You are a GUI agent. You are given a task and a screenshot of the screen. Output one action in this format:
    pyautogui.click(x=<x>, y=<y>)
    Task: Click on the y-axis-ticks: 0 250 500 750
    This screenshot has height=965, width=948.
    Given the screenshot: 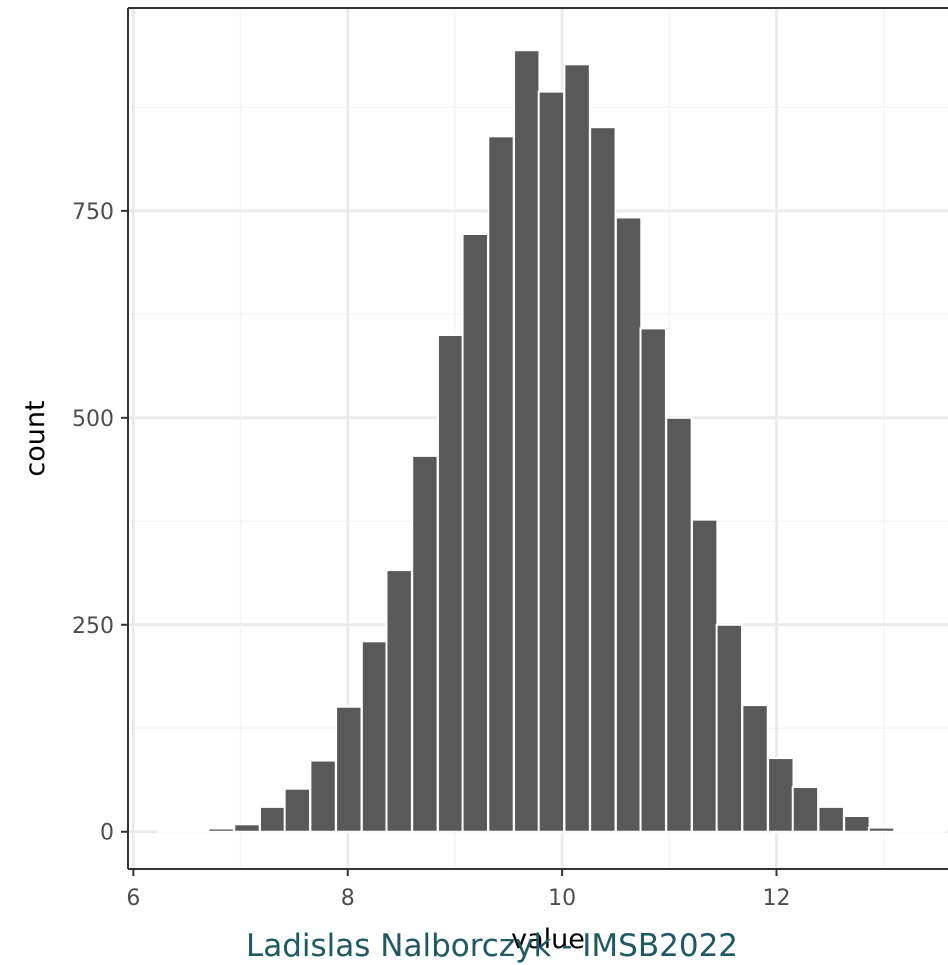 What is the action you would take?
    pyautogui.click(x=100, y=523)
    